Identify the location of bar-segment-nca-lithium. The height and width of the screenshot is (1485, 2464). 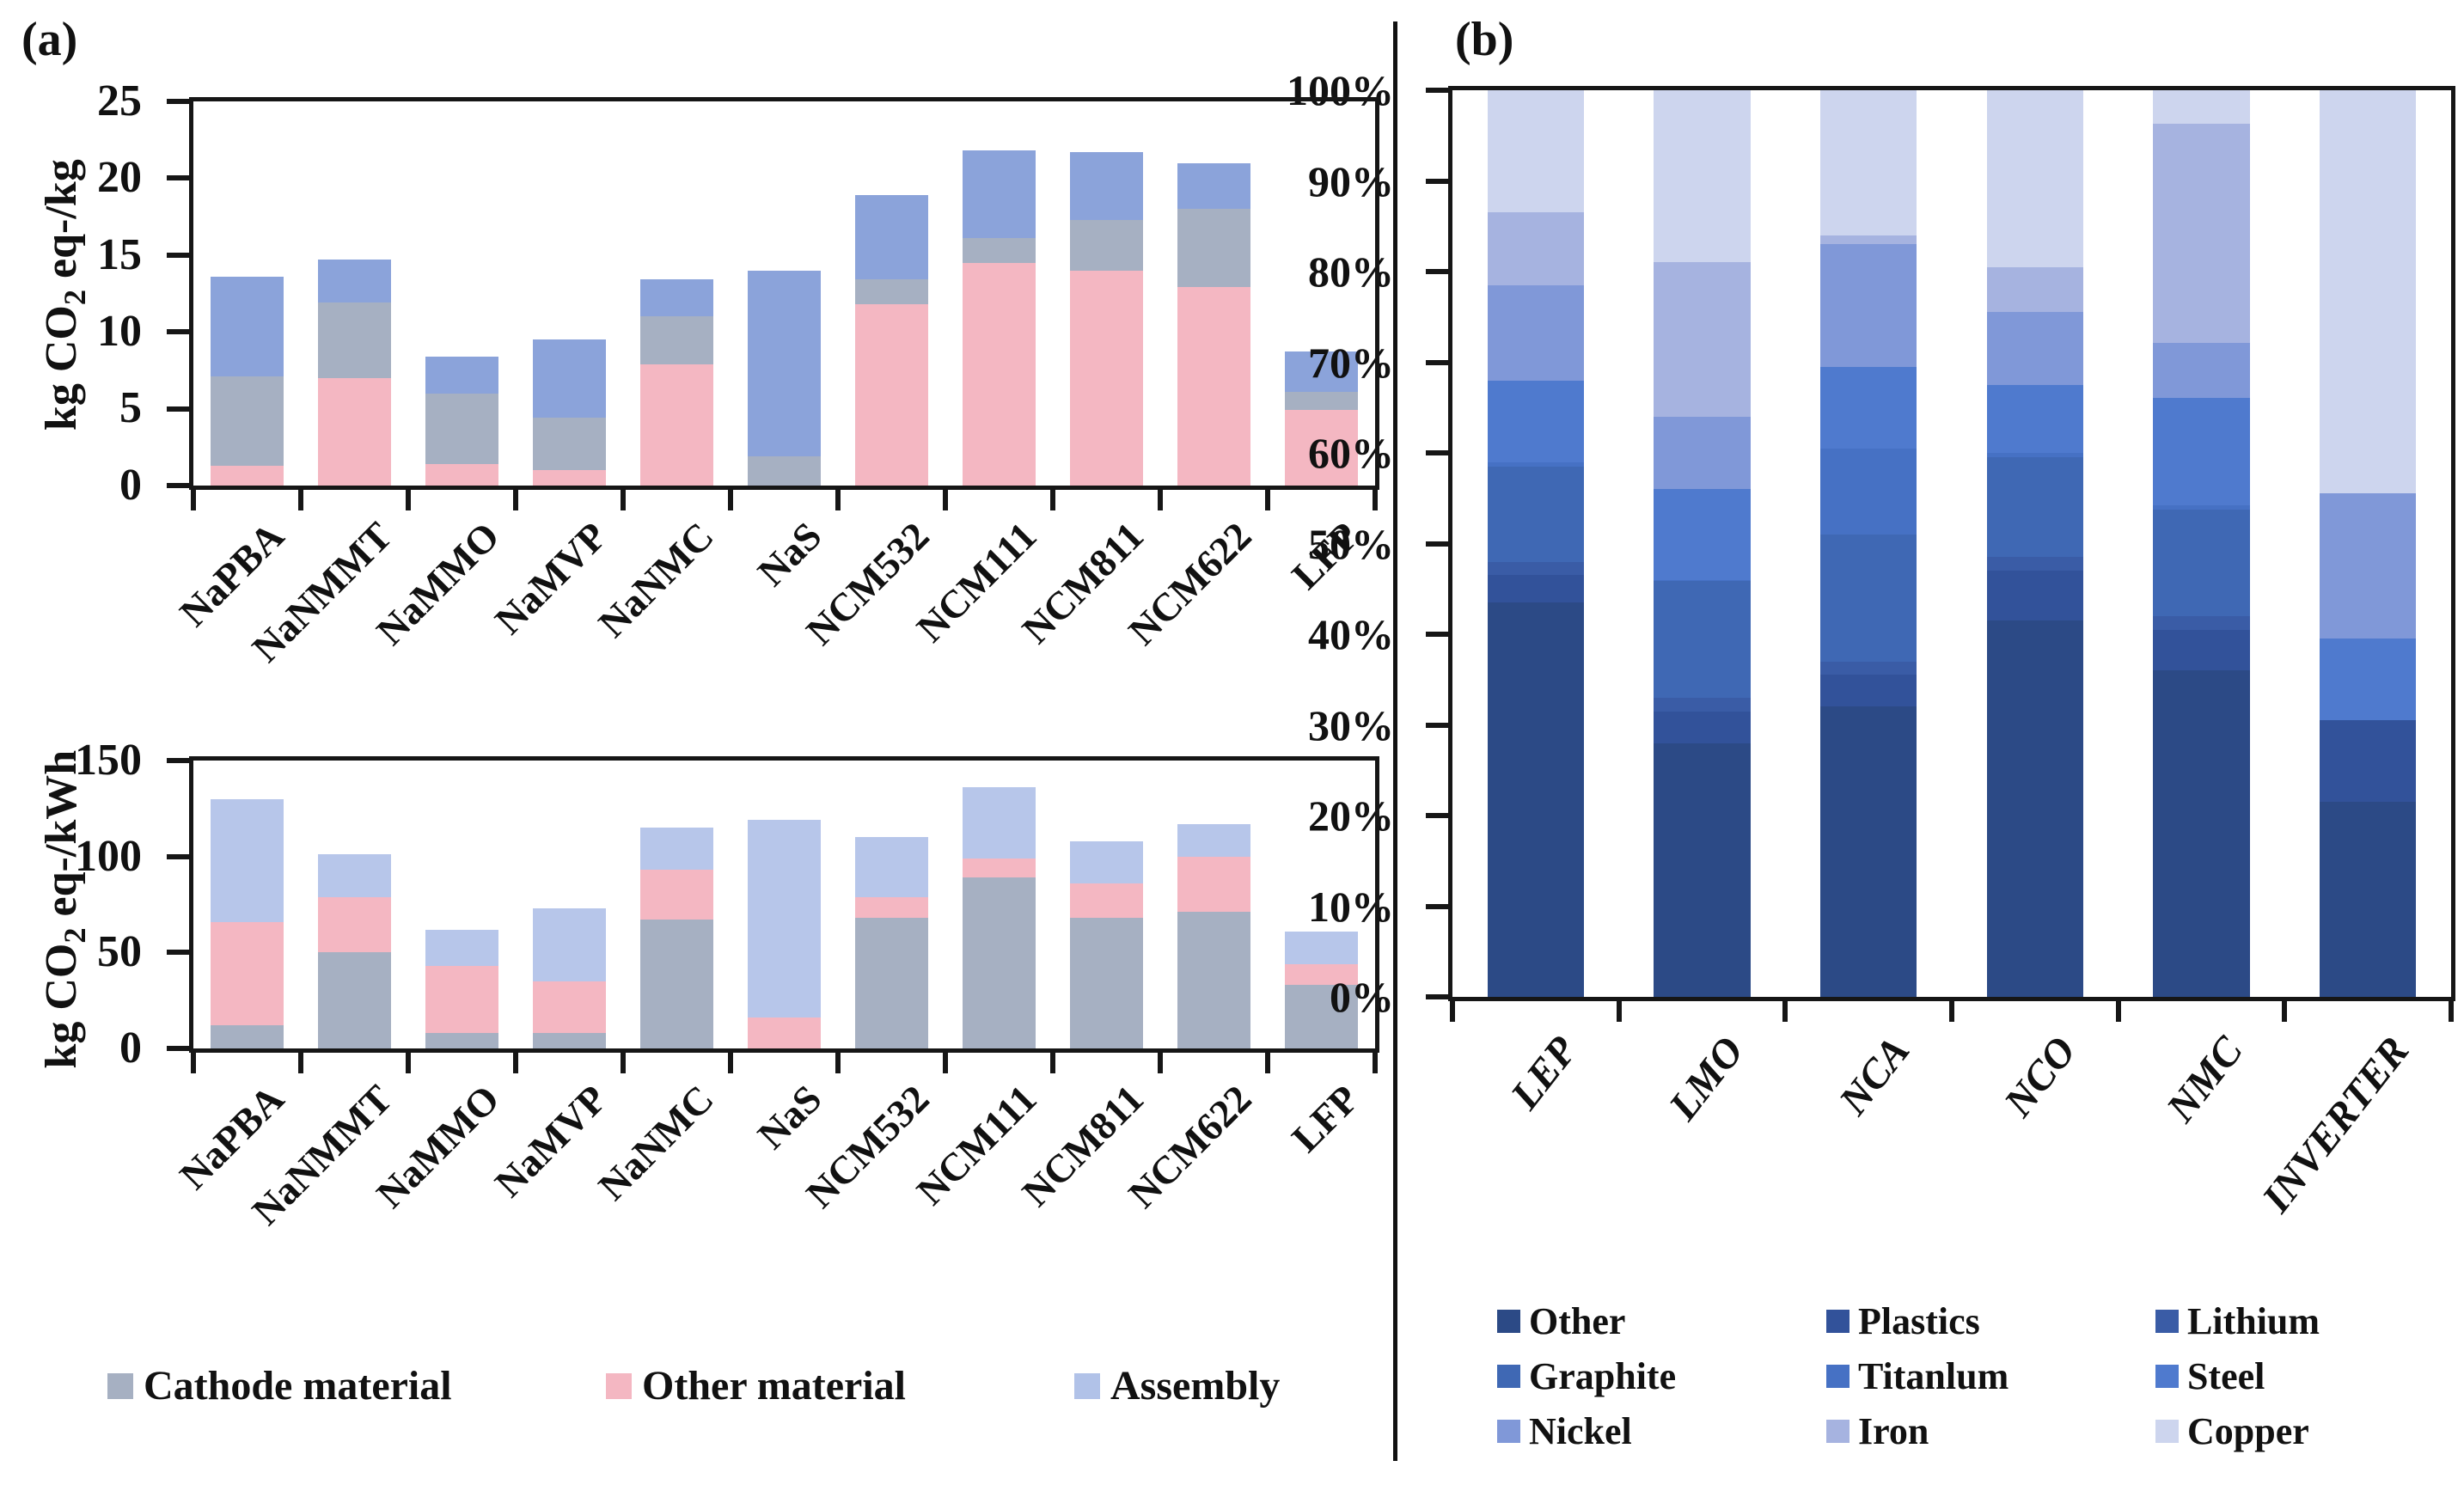
(1868, 668).